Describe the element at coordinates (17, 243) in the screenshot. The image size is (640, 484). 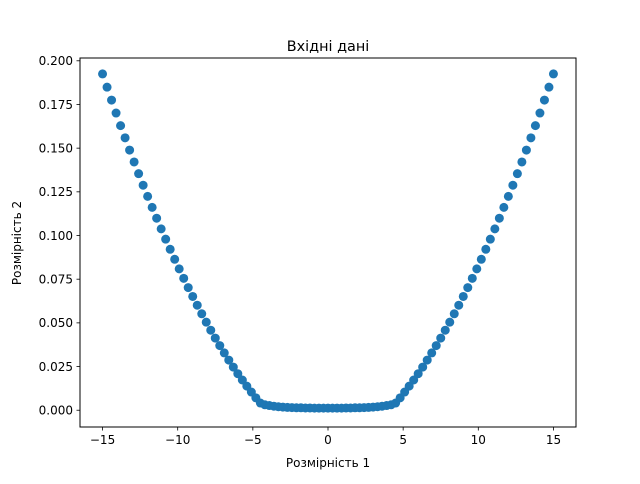
I see `y-axis-label: Розмірність 2` at that location.